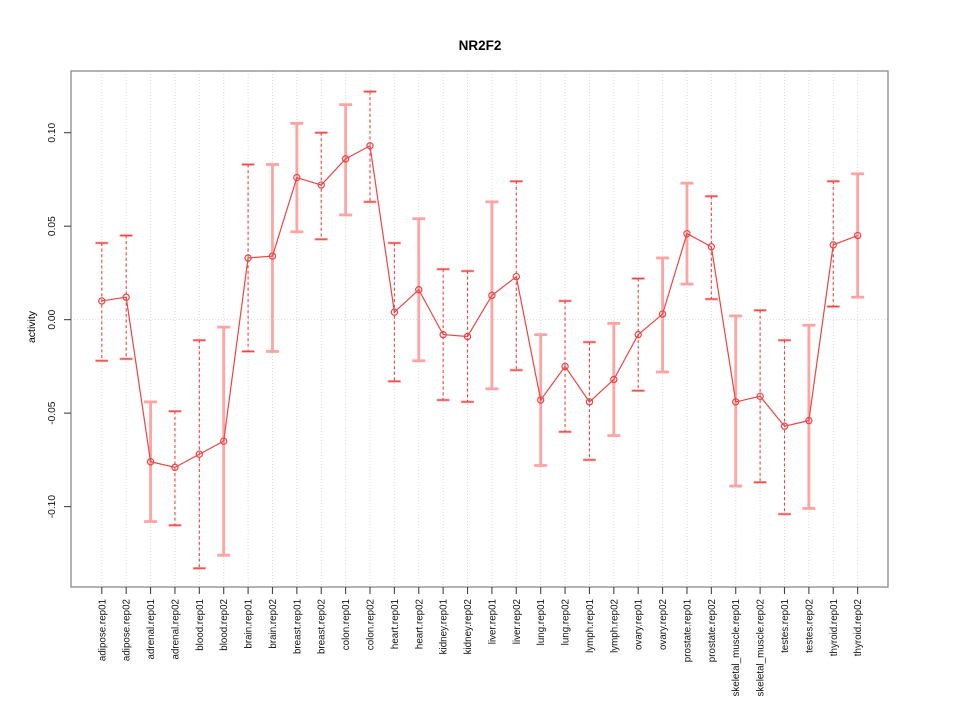 The width and height of the screenshot is (960, 720). I want to click on x-tick-label: skeletal_muscle.rep02, so click(761, 647).